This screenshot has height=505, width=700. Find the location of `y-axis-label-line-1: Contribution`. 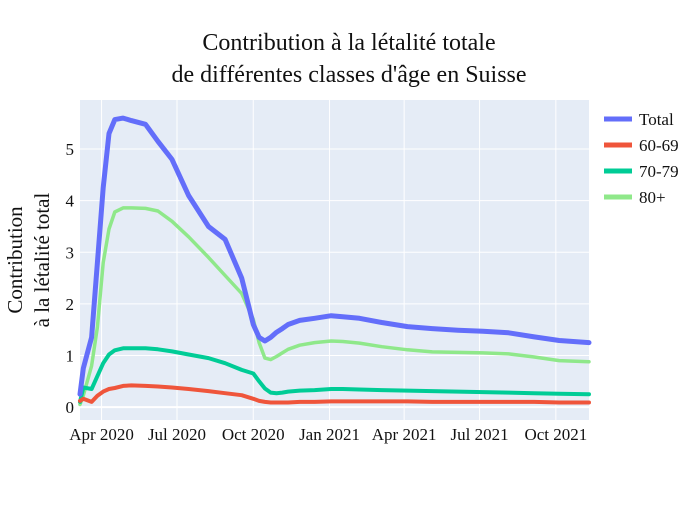

y-axis-label-line-1: Contribution is located at coordinates (15, 260).